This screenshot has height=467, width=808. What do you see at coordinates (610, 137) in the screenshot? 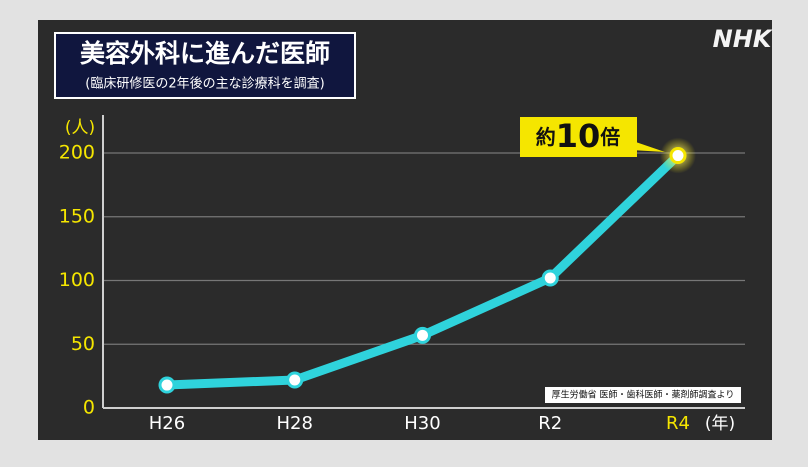
I see `annotation-suffix: 倍` at bounding box center [610, 137].